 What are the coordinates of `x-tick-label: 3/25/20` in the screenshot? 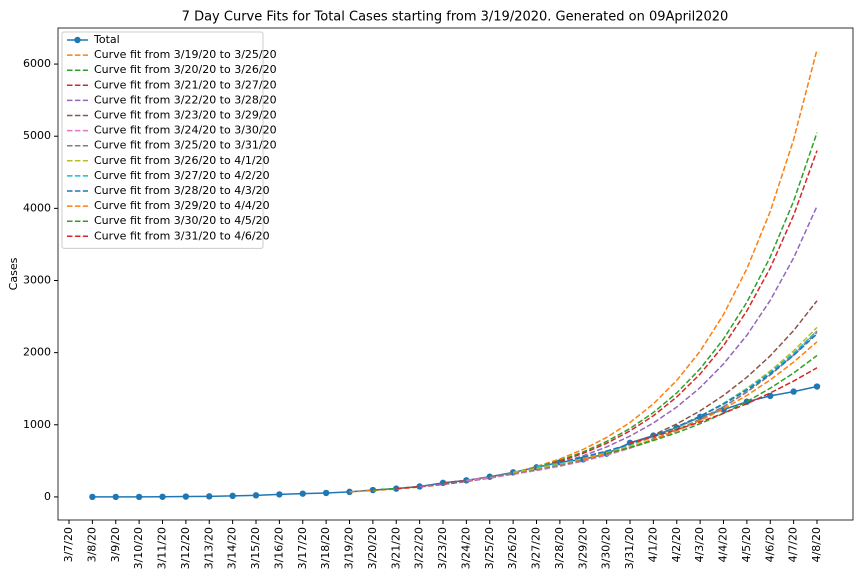 It's located at (489, 548).